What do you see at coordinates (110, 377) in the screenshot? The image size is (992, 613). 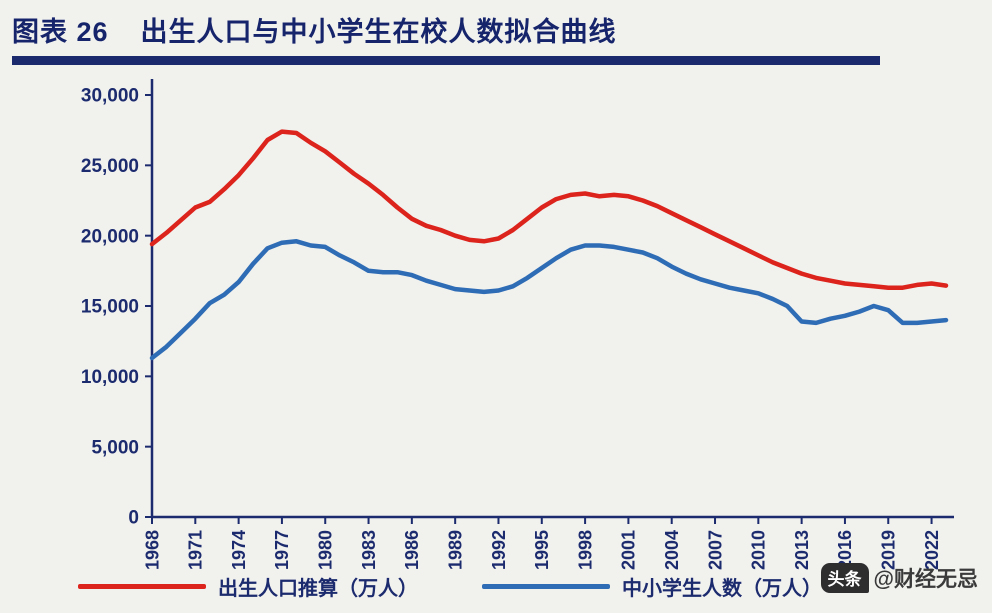 I see `svg-text: 10,000` at bounding box center [110, 377].